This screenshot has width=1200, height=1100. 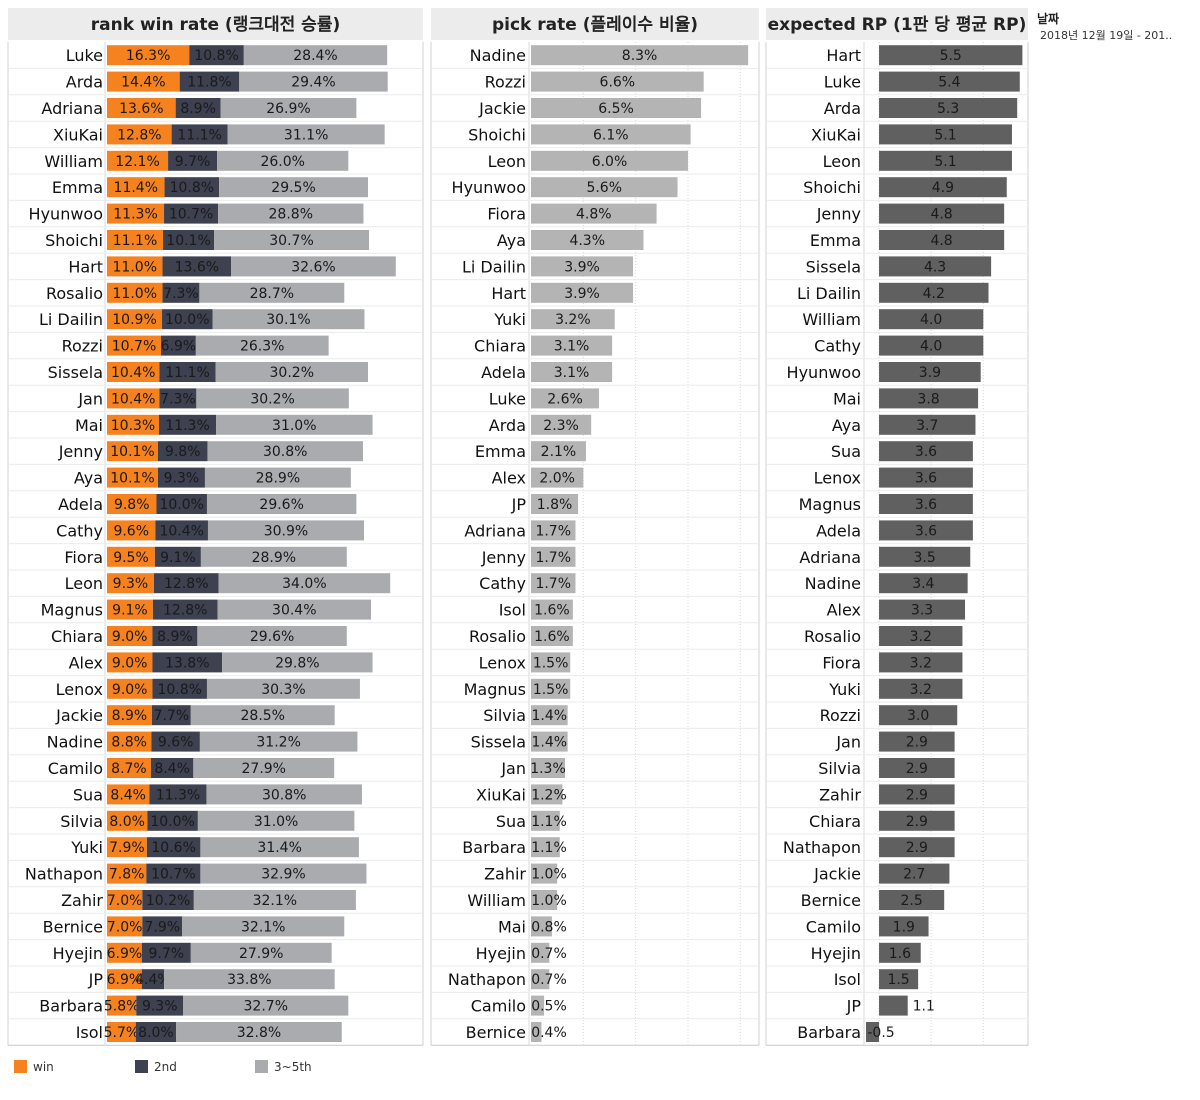 I want to click on data-label-mai: 0.8%, so click(x=549, y=927).